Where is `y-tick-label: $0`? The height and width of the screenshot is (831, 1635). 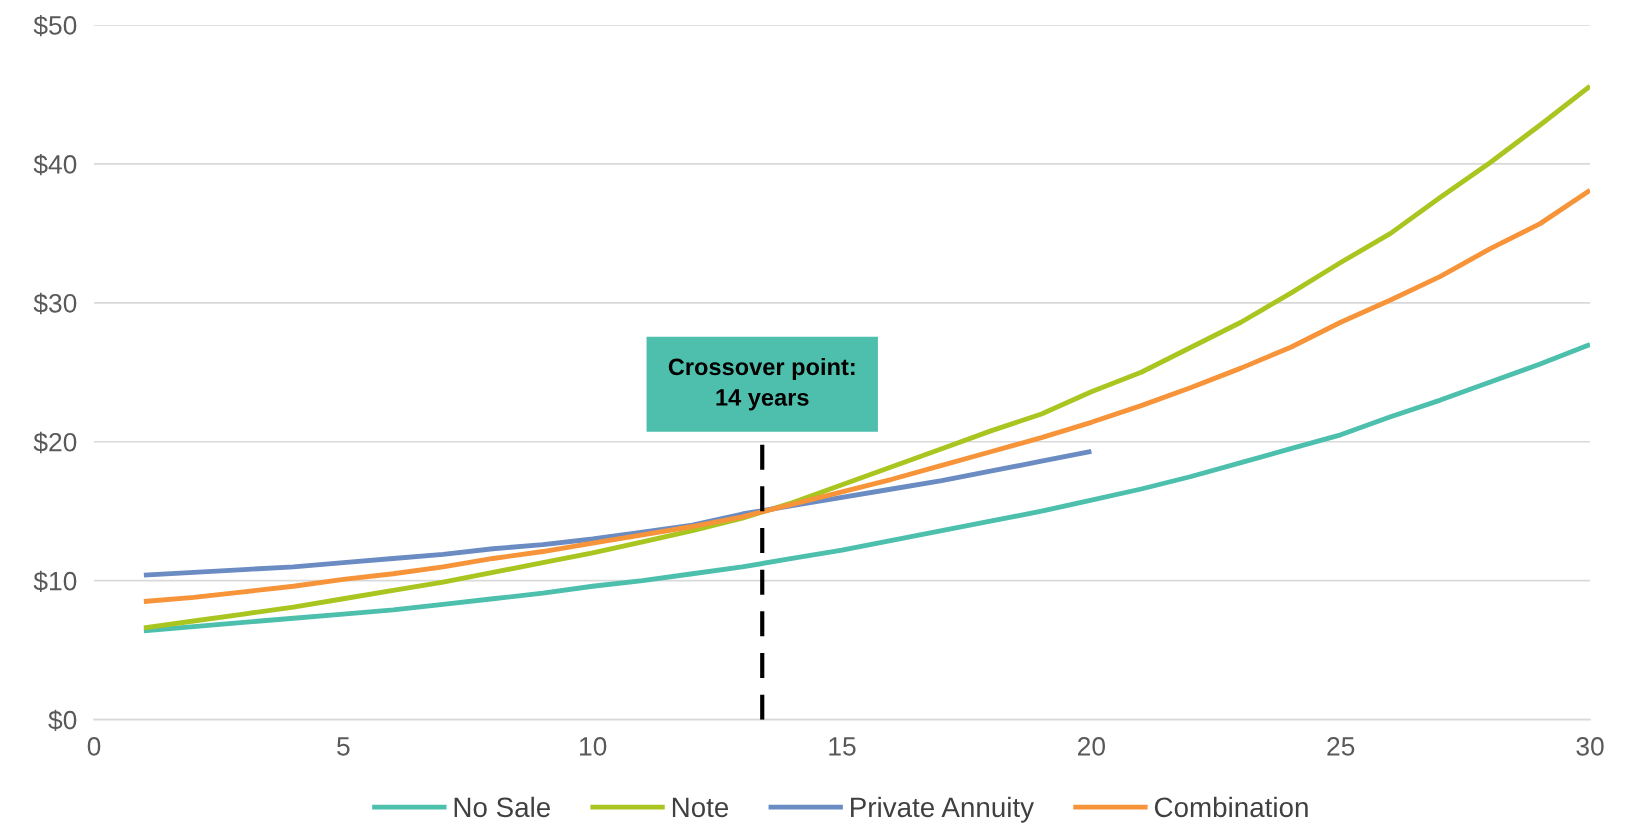 y-tick-label: $0 is located at coordinates (62, 720).